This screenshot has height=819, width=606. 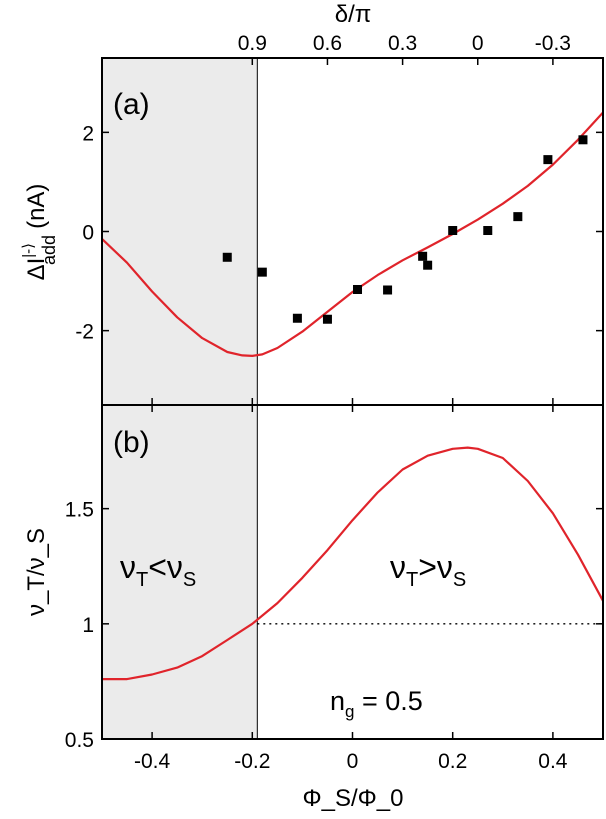 What do you see at coordinates (36, 269) in the screenshot?
I see `y-label-main: ΔI` at bounding box center [36, 269].